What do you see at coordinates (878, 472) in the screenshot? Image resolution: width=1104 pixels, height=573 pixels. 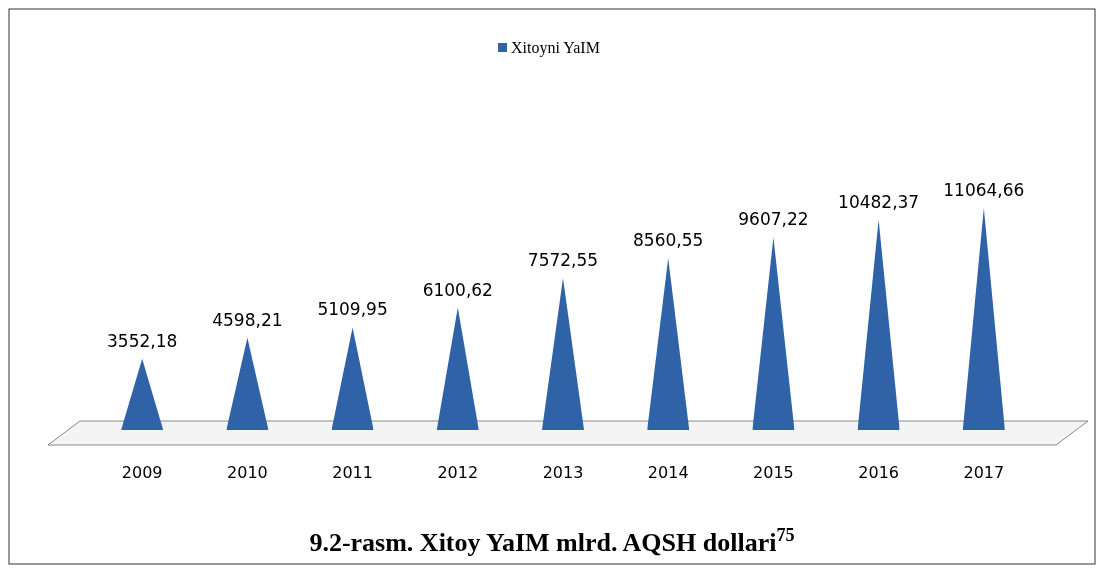 I see `x-tick-label: 2016` at bounding box center [878, 472].